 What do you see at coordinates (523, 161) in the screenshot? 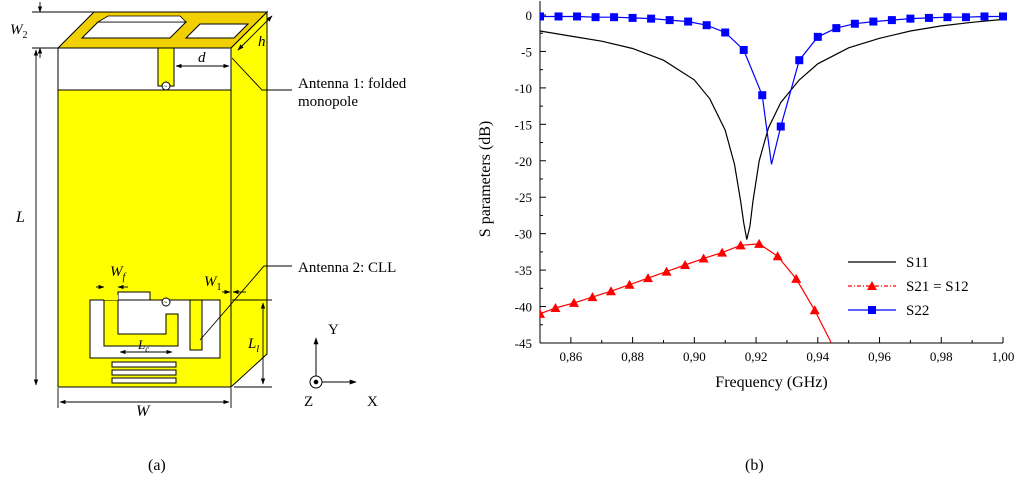
I see `y-tick-label: -20` at bounding box center [523, 161].